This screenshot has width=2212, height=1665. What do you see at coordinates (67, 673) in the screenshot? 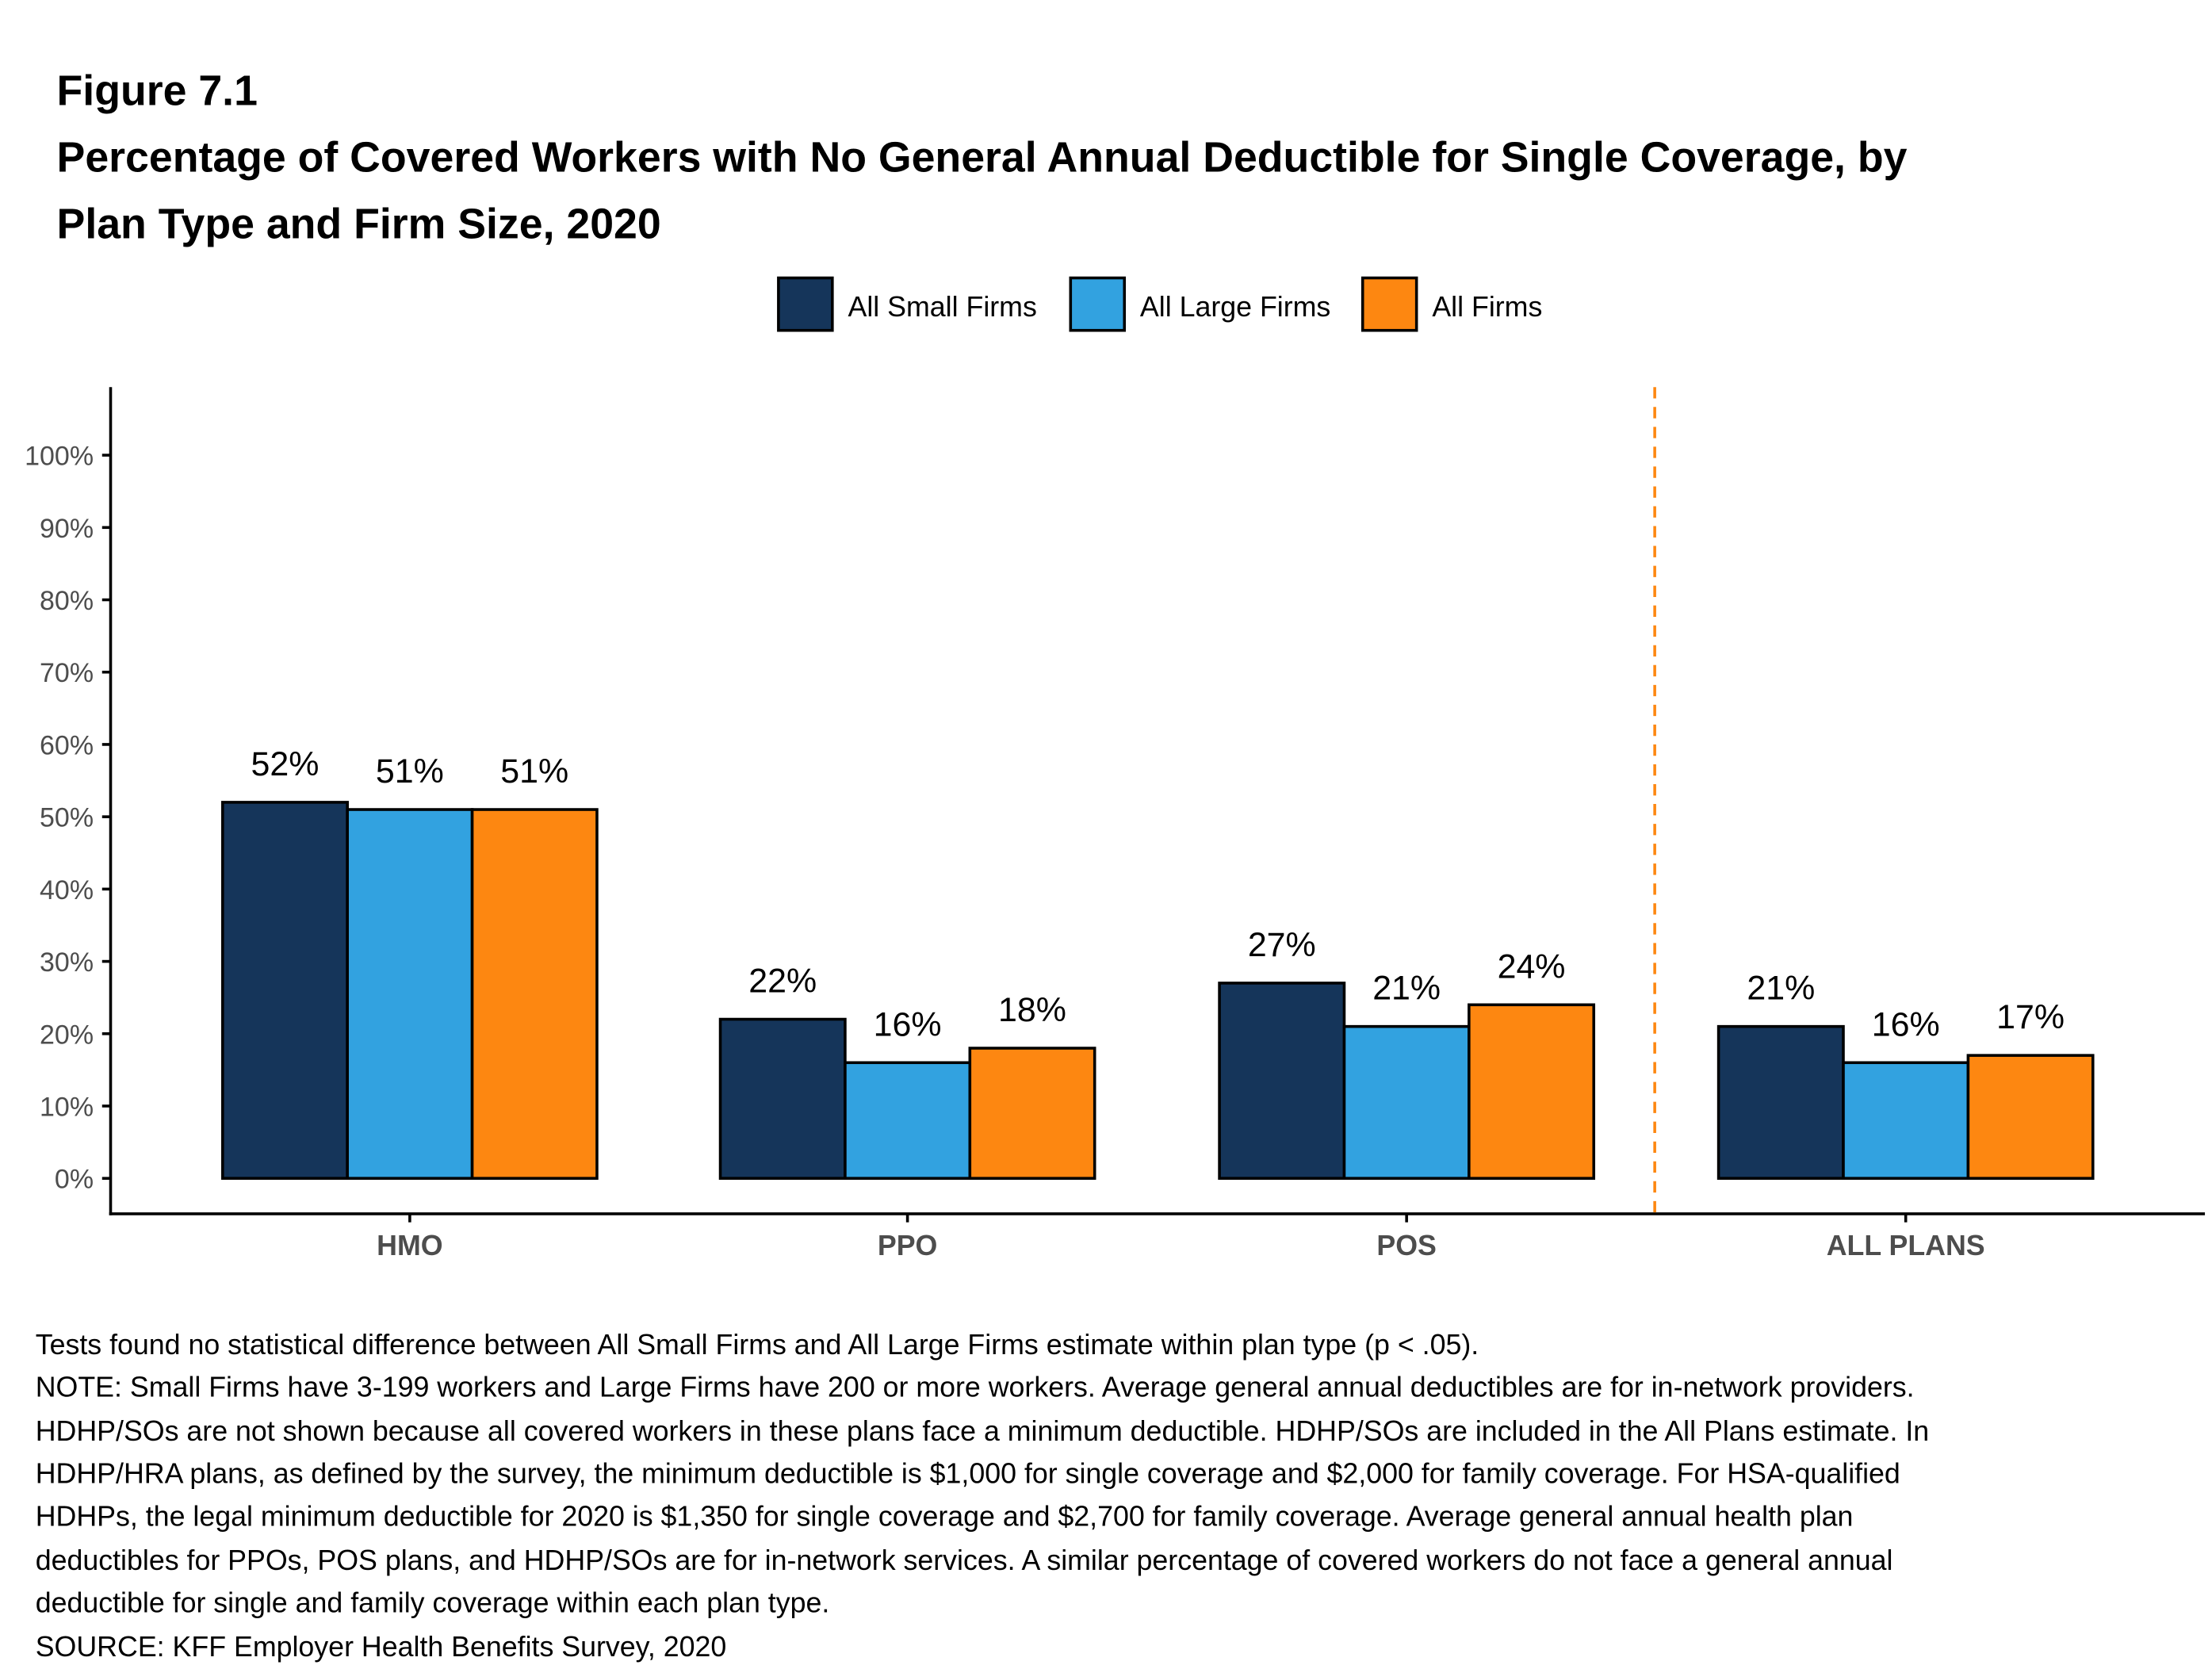
I see `y-tick-label: 70%` at bounding box center [67, 673].